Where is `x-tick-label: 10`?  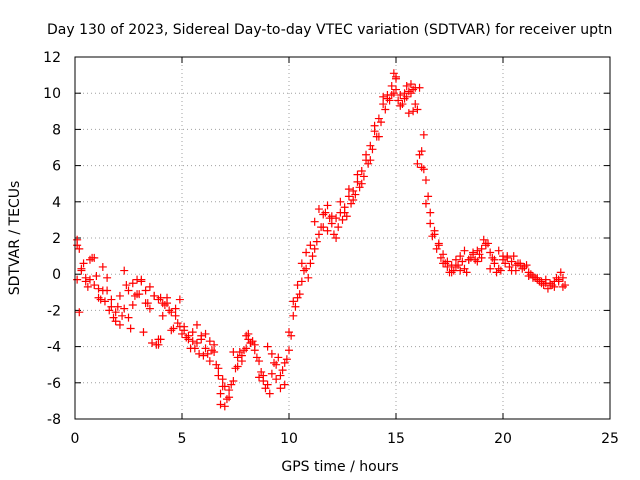
x-tick-label: 10 is located at coordinates (289, 439).